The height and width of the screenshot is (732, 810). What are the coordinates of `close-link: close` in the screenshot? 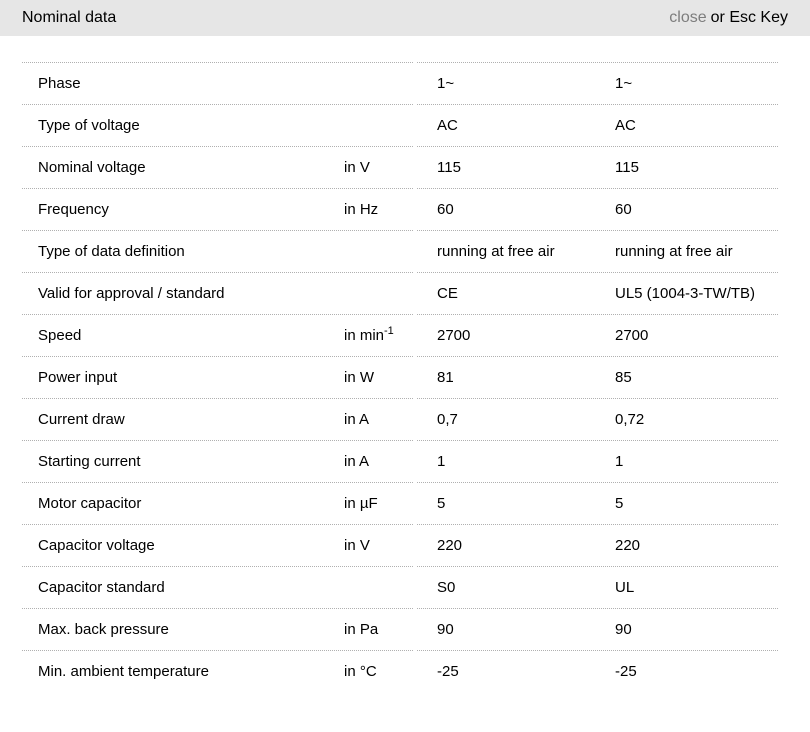 It's located at (688, 17).